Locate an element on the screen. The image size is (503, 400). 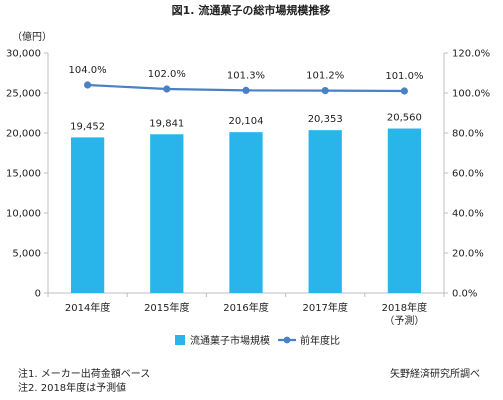
bar-value-label: 20,104 is located at coordinates (246, 121).